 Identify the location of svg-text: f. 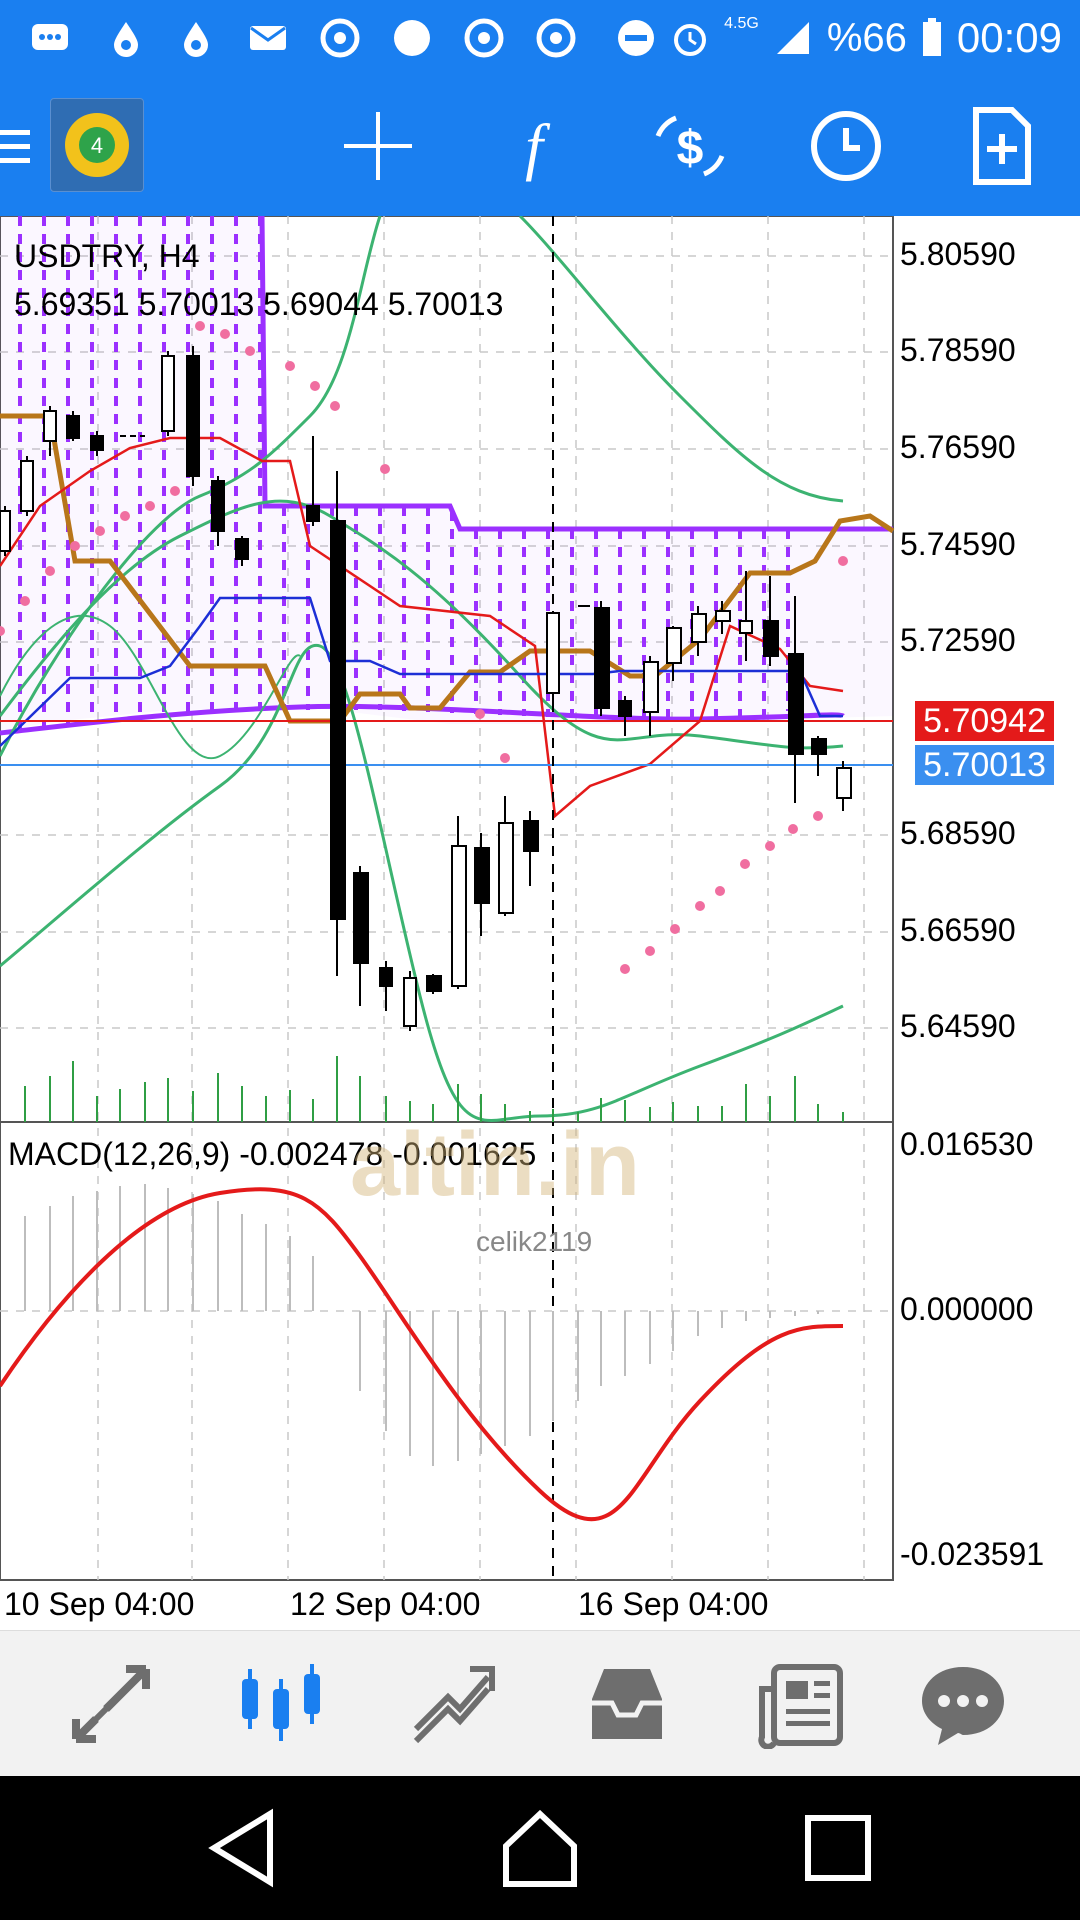
(538, 146).